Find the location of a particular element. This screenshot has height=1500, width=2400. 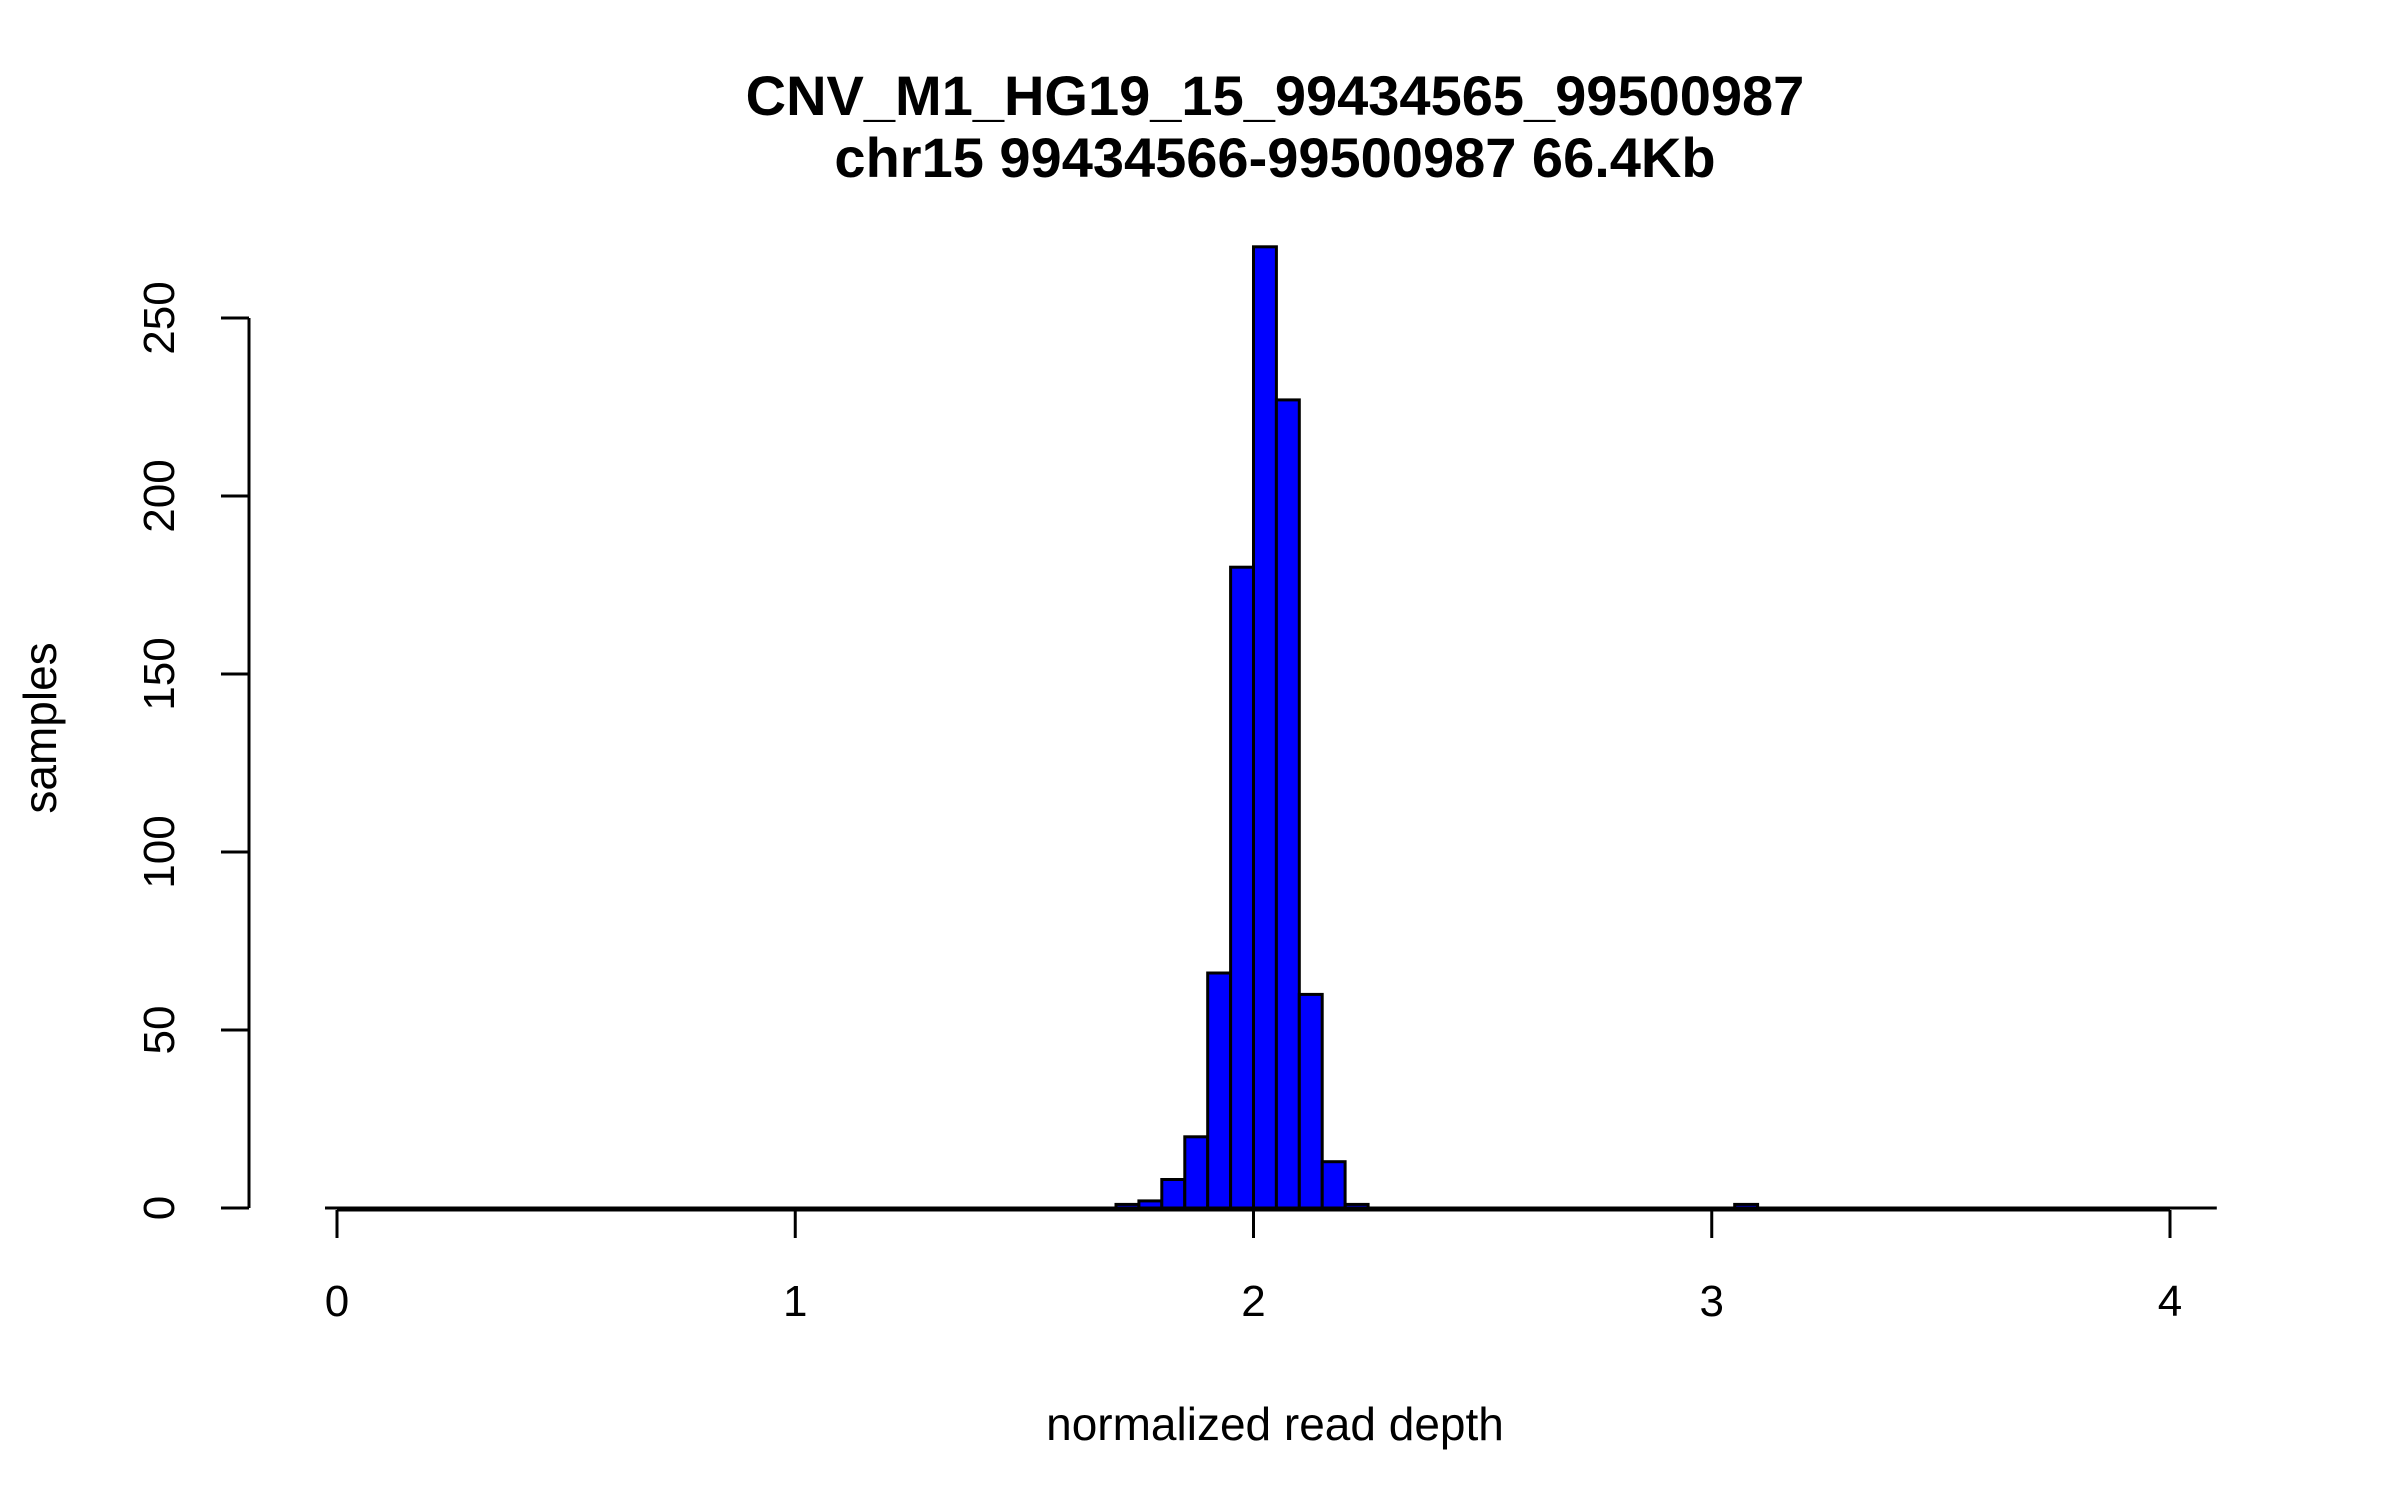

chart-title: CNV_M1_HG19_15_99434565_99500987 is located at coordinates (1275, 95).